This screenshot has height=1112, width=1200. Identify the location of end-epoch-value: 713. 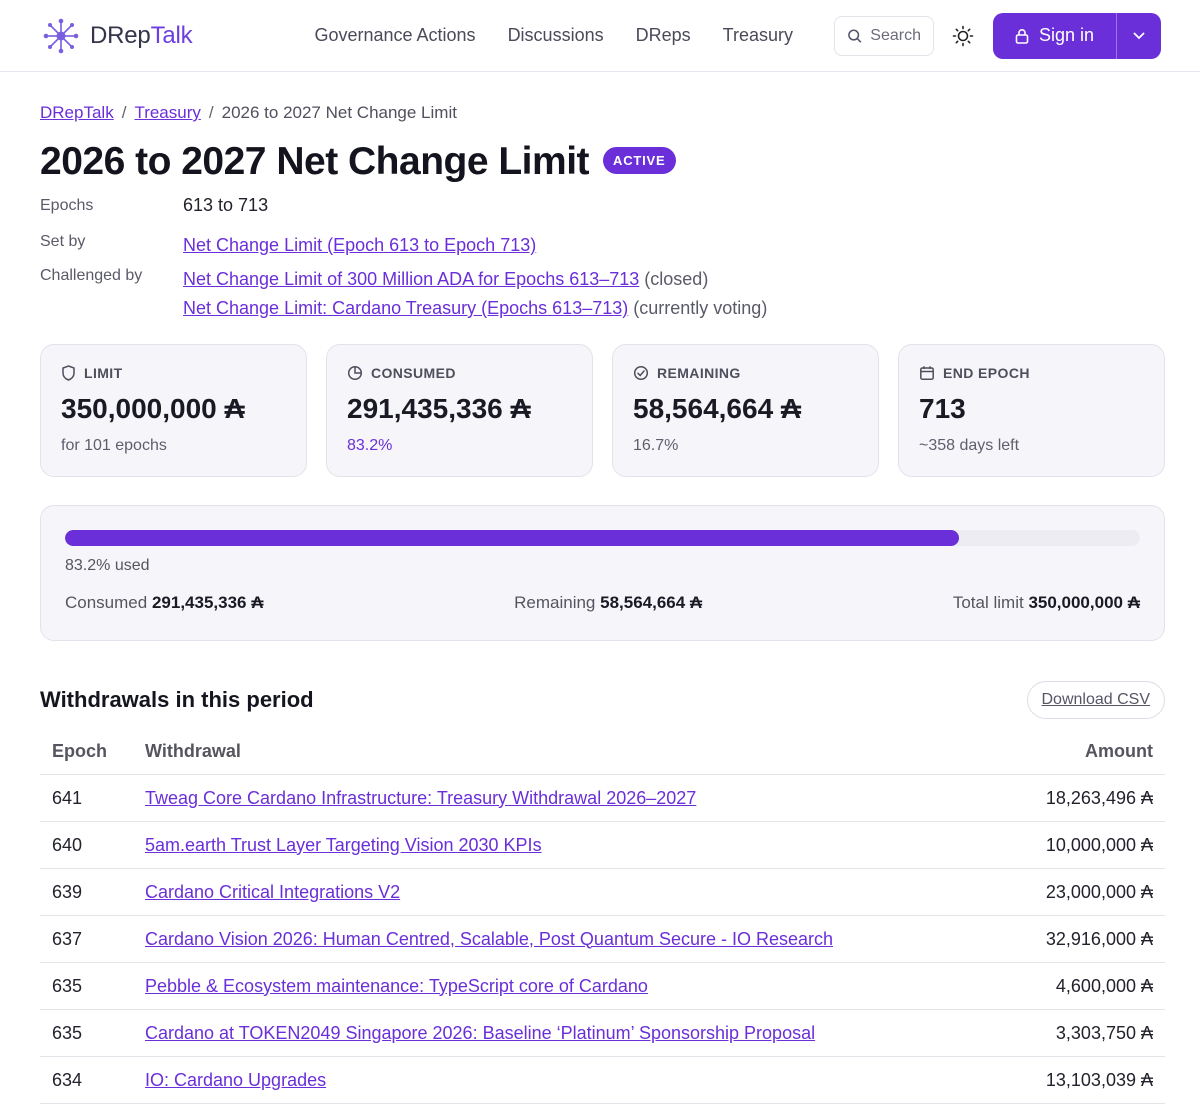
(942, 408).